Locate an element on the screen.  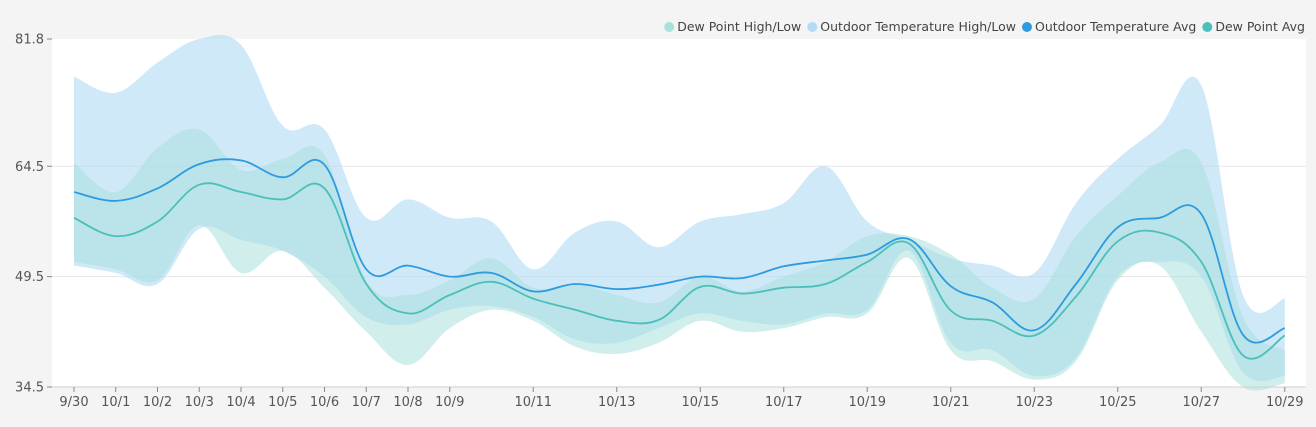
legend-label: Outdoor Temperature Avg is located at coordinates (1115, 26).